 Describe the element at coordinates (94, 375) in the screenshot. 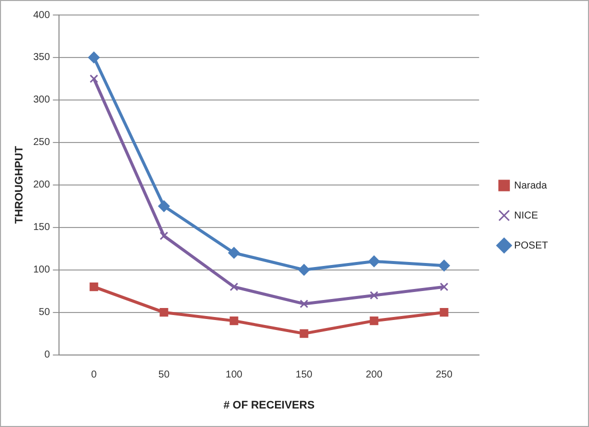

I see `x-tick-label: 0` at that location.